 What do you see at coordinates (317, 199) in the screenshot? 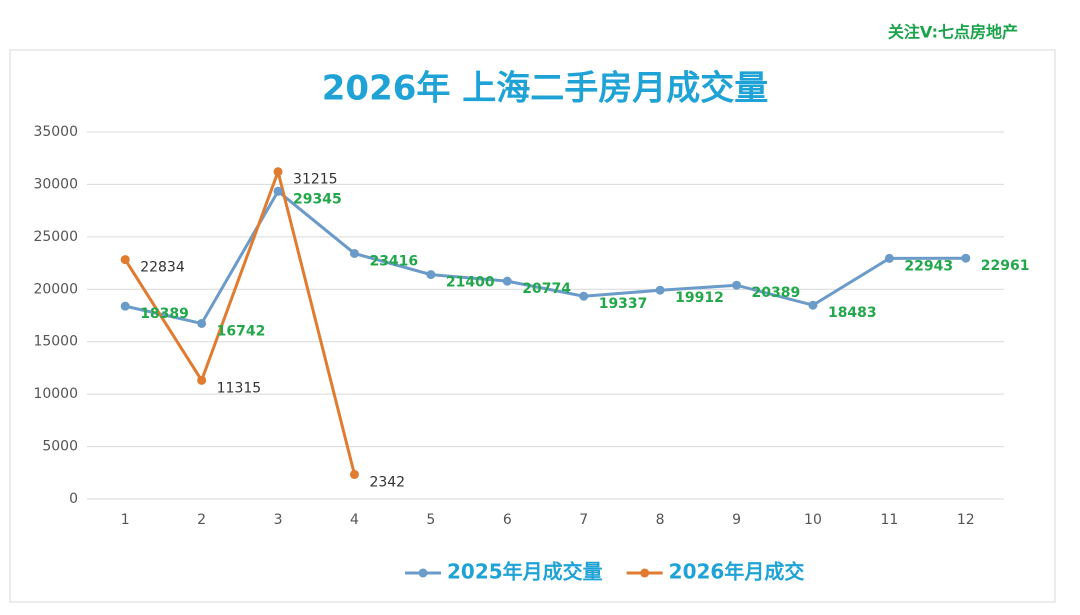
I see `data-label: 29345` at bounding box center [317, 199].